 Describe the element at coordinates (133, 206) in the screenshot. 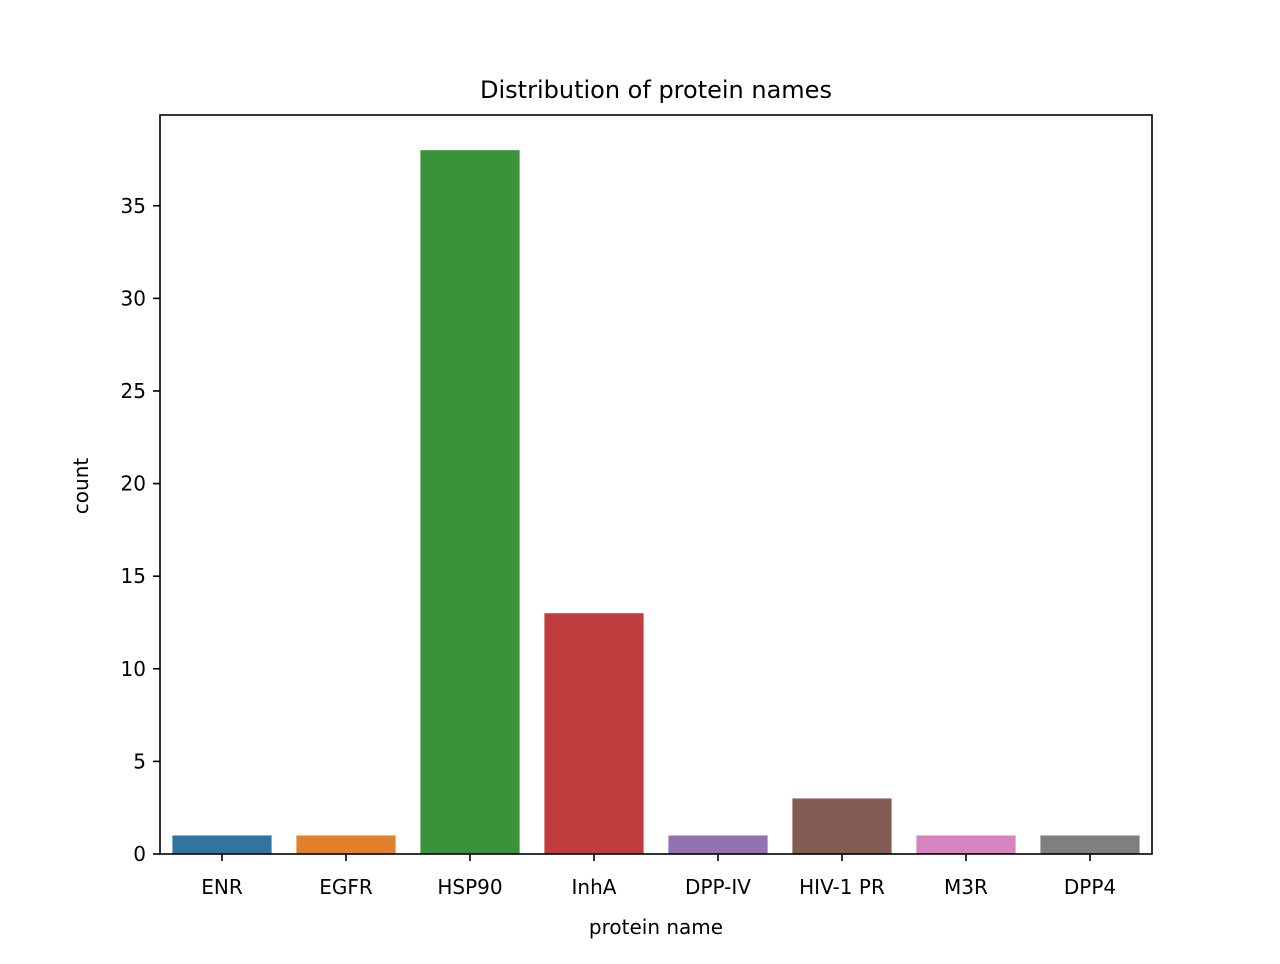

I see `y-tick-label: 35` at that location.